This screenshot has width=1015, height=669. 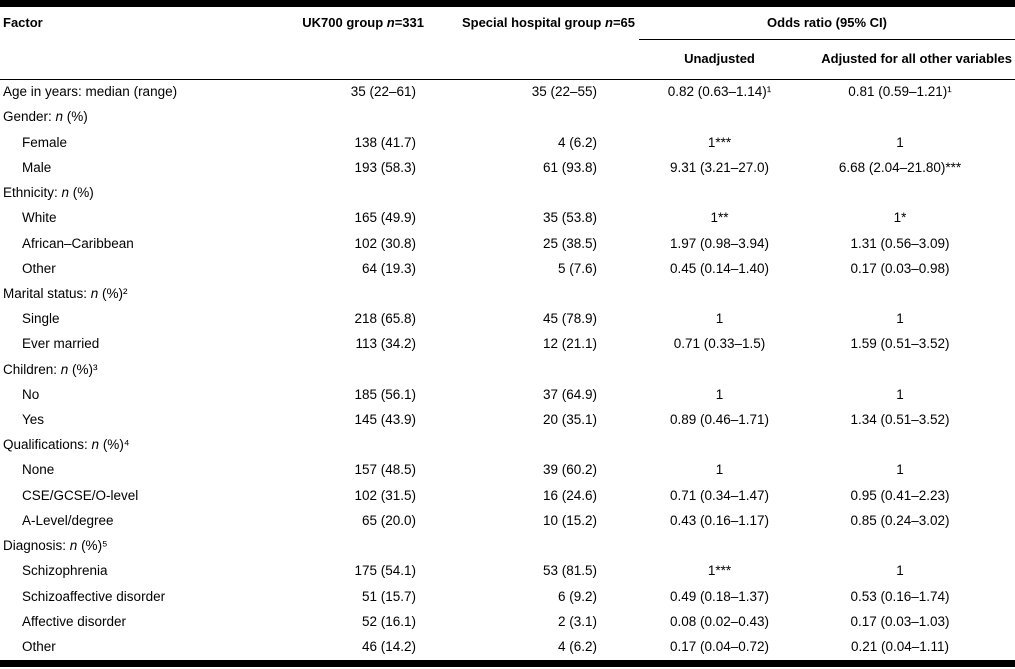 I want to click on special-hospital-cell: 53 (81.5), so click(x=569, y=571).